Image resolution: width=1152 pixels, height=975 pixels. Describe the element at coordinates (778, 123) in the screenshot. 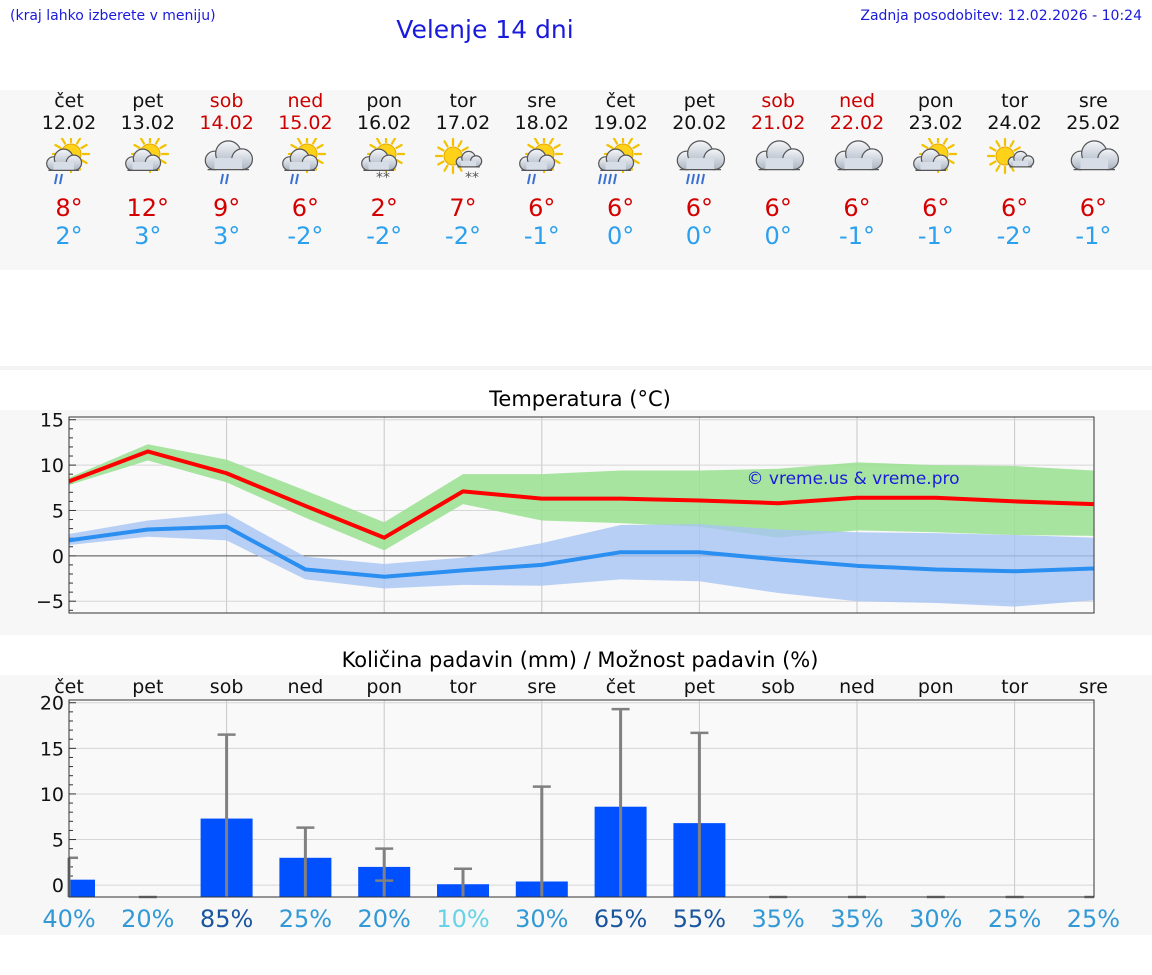

I see `day-date: 21.02` at that location.